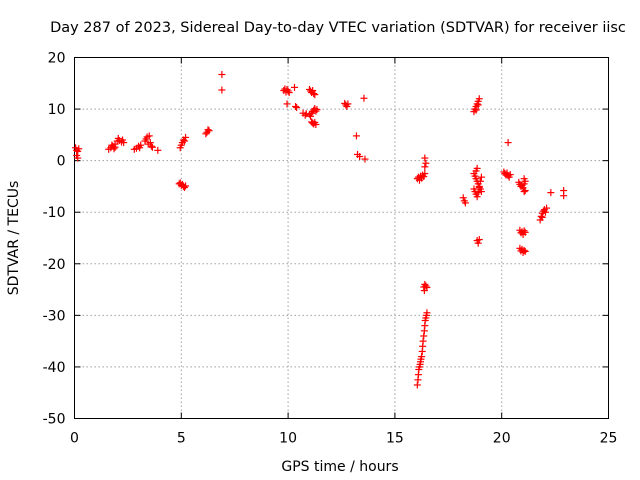 The height and width of the screenshot is (480, 640). Describe the element at coordinates (288, 439) in the screenshot. I see `x-tick-label: 10` at that location.